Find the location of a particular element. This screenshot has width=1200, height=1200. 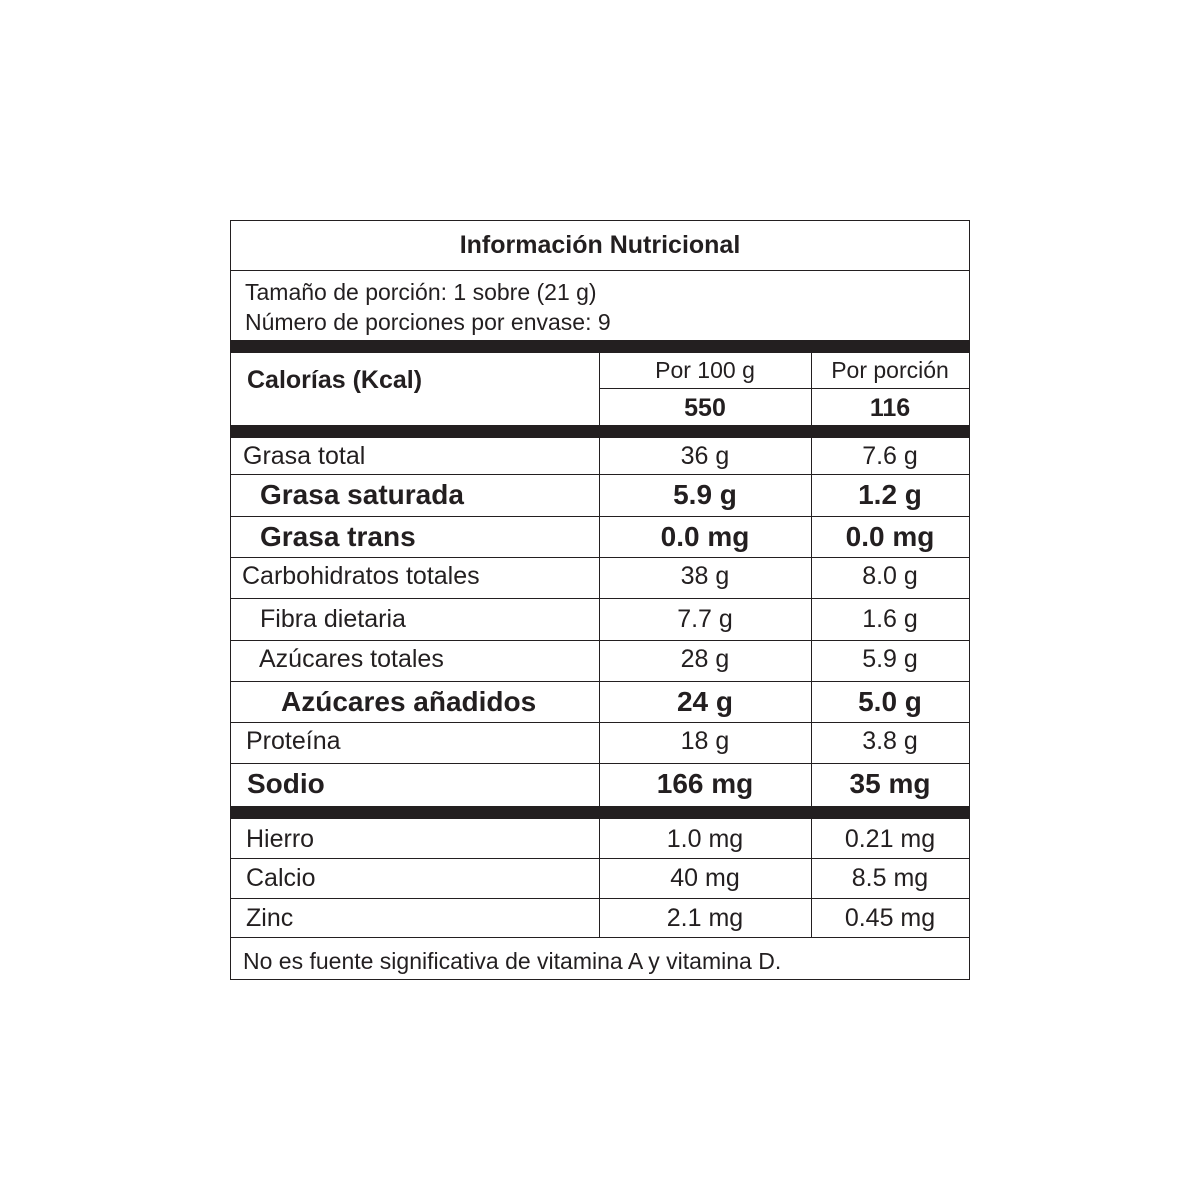

value-per-serving: 5.9 g is located at coordinates (890, 659).